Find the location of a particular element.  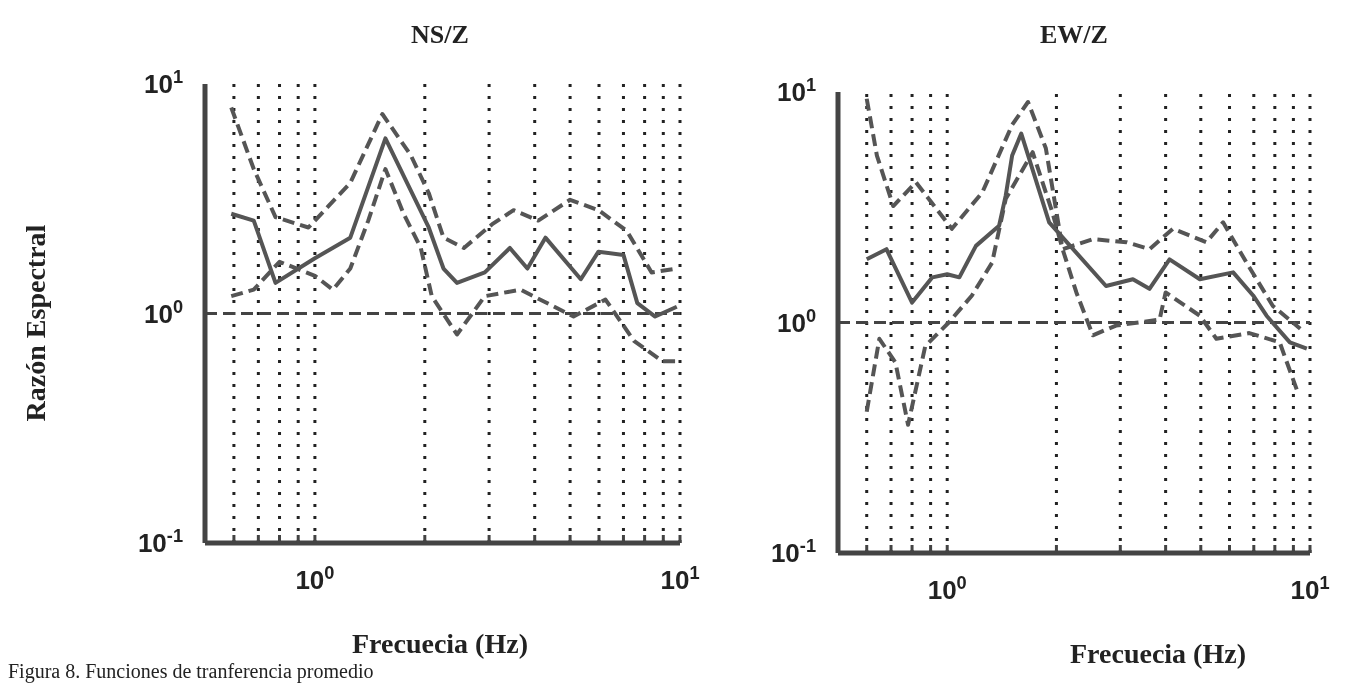

chart-title: EW/Z is located at coordinates (1074, 35).